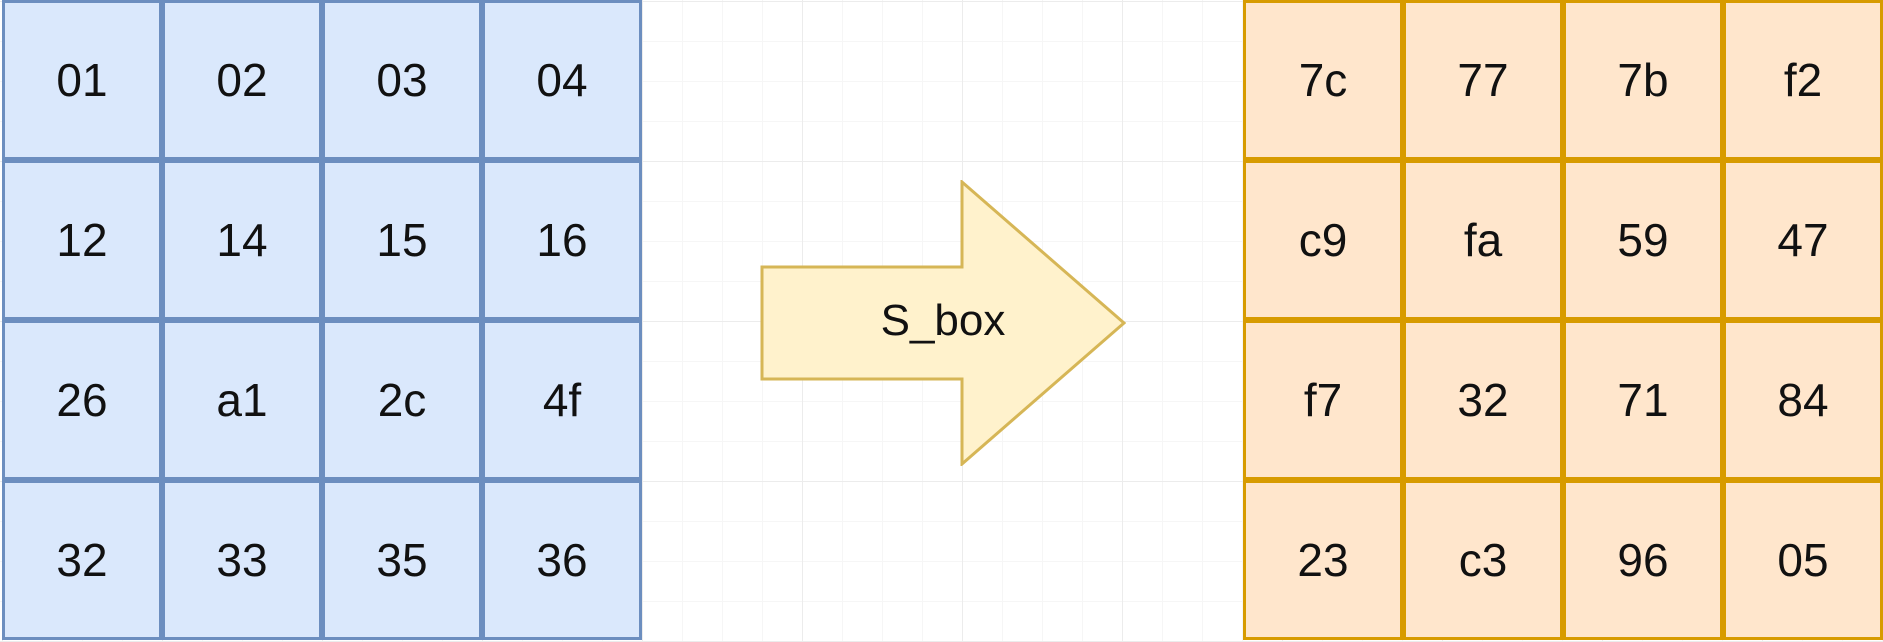  What do you see at coordinates (1323, 80) in the screenshot?
I see `output-cell-r0-c0: 7c` at bounding box center [1323, 80].